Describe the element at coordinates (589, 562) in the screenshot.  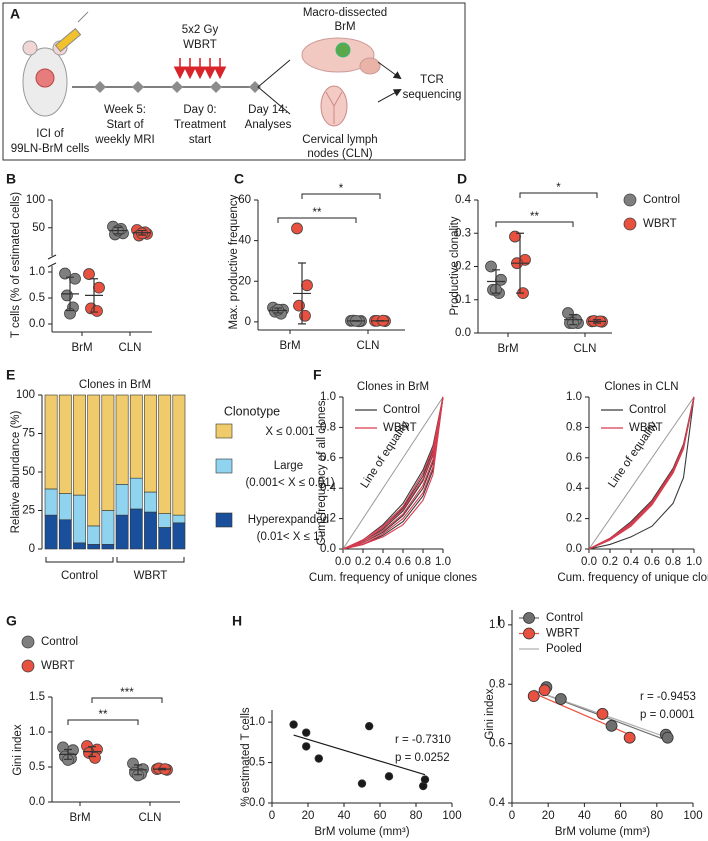
I see `x-tick-label: 0.0` at that location.